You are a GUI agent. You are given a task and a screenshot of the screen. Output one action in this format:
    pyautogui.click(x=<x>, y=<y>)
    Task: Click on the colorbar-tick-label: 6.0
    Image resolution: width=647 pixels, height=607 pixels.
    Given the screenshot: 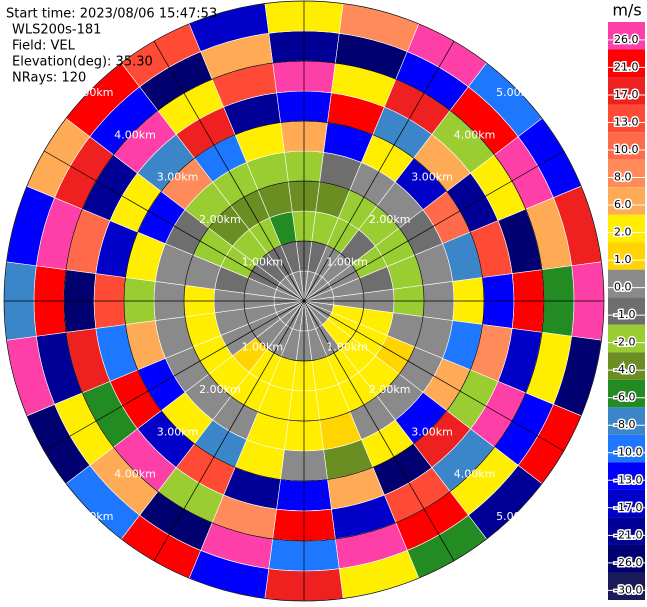 What is the action you would take?
    pyautogui.click(x=623, y=204)
    